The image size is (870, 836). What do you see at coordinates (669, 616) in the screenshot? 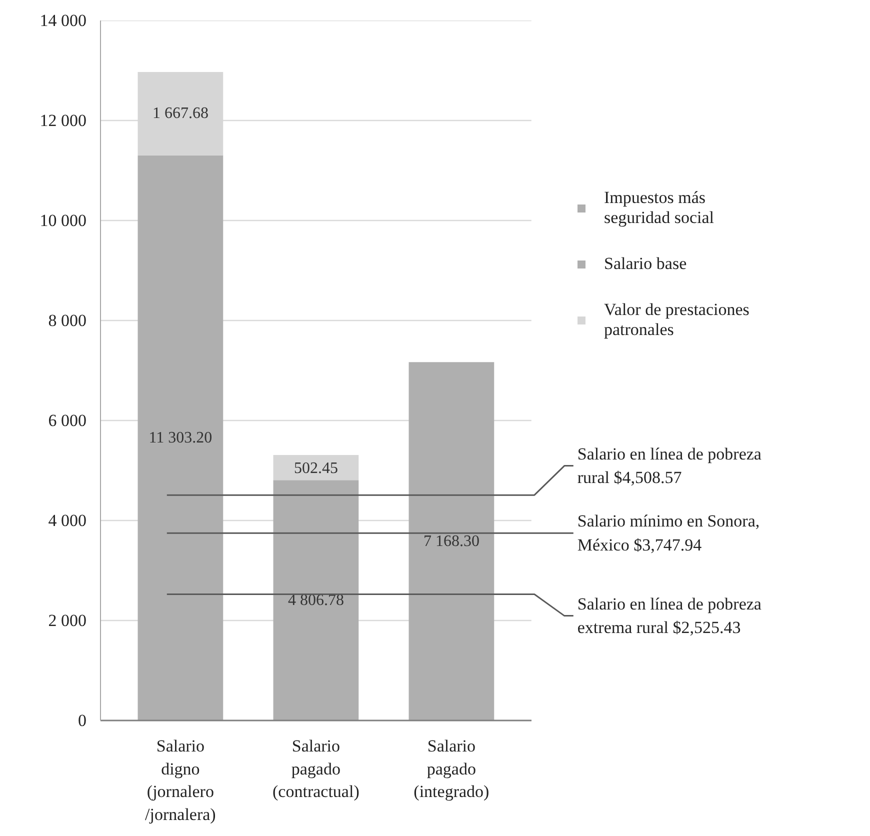
I see `ref-line-label: Salario en línea de pobreza extrema rural $2,525.43` at bounding box center [669, 616].